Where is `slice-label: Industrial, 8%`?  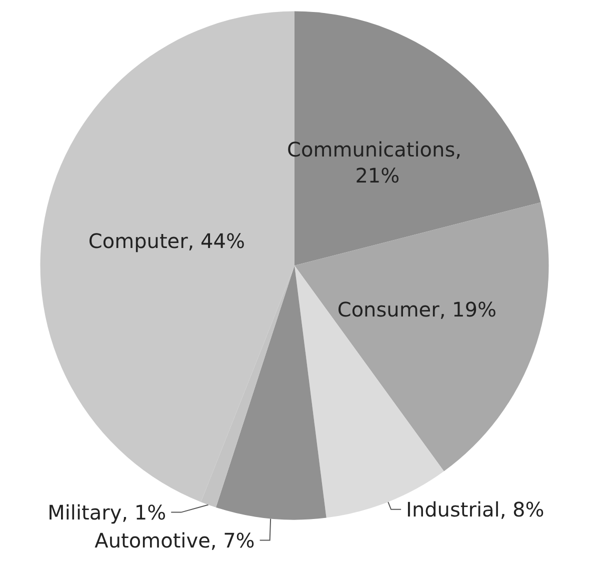 slice-label: Industrial, 8% is located at coordinates (475, 509).